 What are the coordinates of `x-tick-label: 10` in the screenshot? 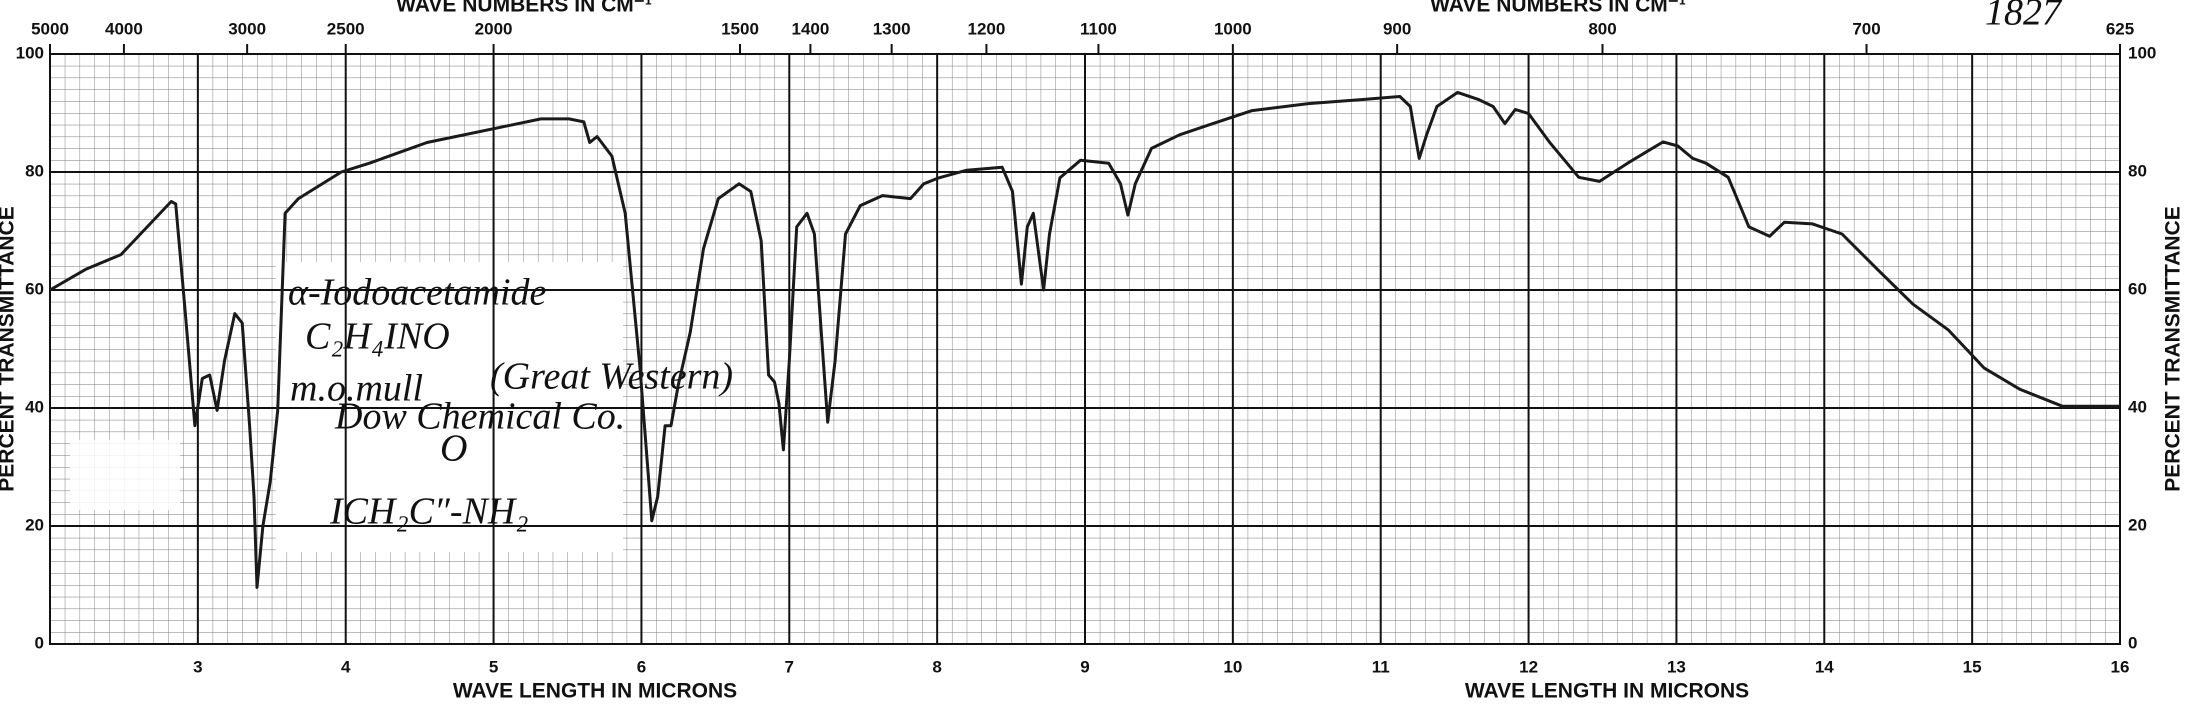 It's located at (1232, 666).